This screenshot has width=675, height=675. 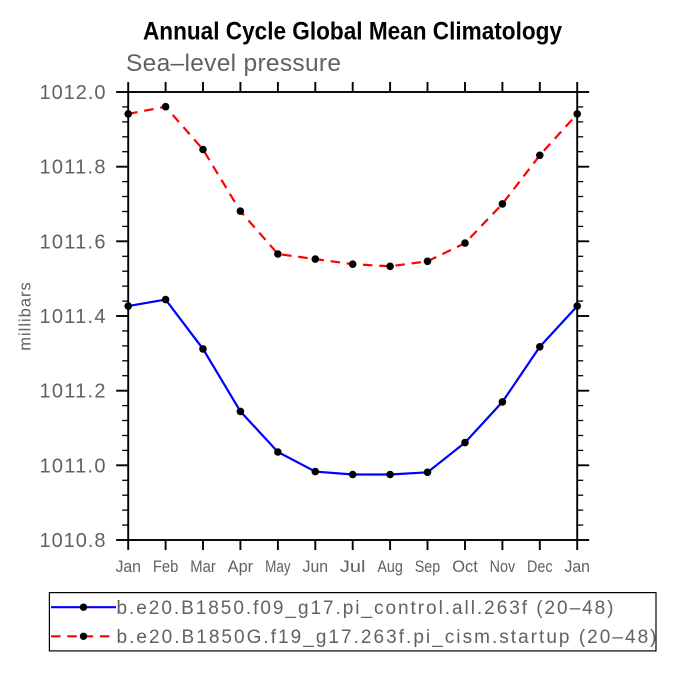 What do you see at coordinates (390, 566) in the screenshot?
I see `svg-text: Aug` at bounding box center [390, 566].